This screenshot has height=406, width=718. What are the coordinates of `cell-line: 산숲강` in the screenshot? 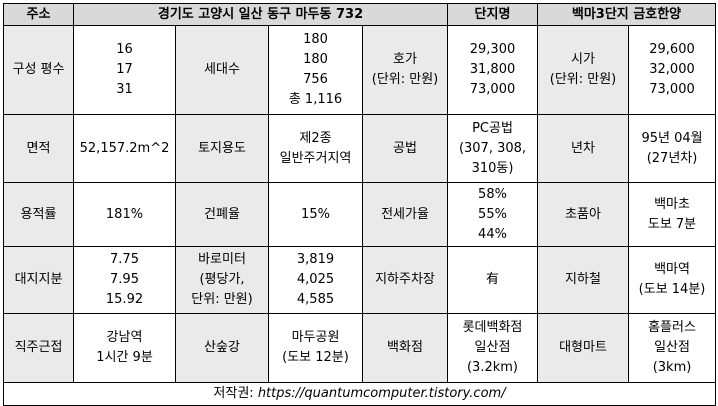 It's located at (222, 347).